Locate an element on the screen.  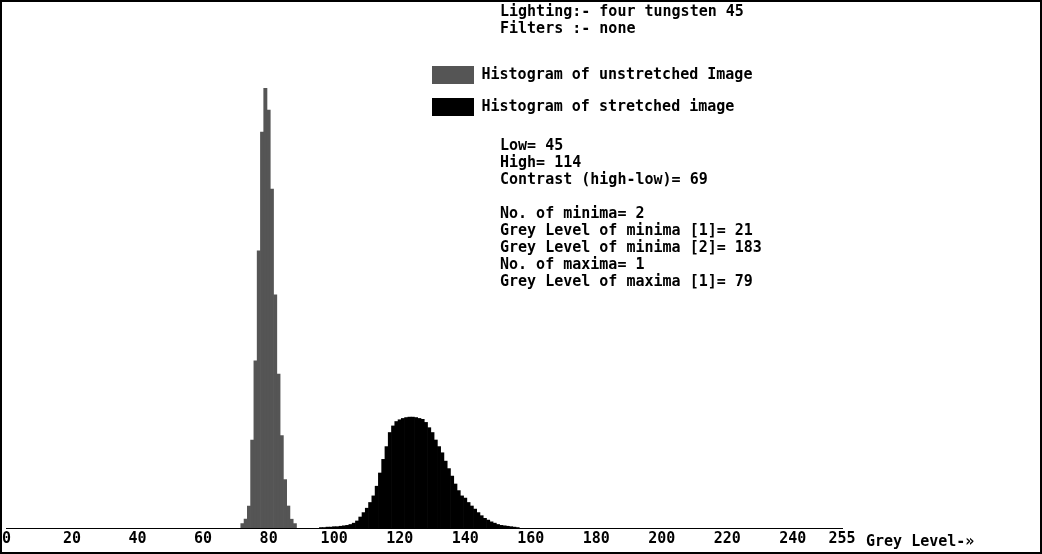
annotation: Grey Level of minima [2]= 183 is located at coordinates (631, 247).